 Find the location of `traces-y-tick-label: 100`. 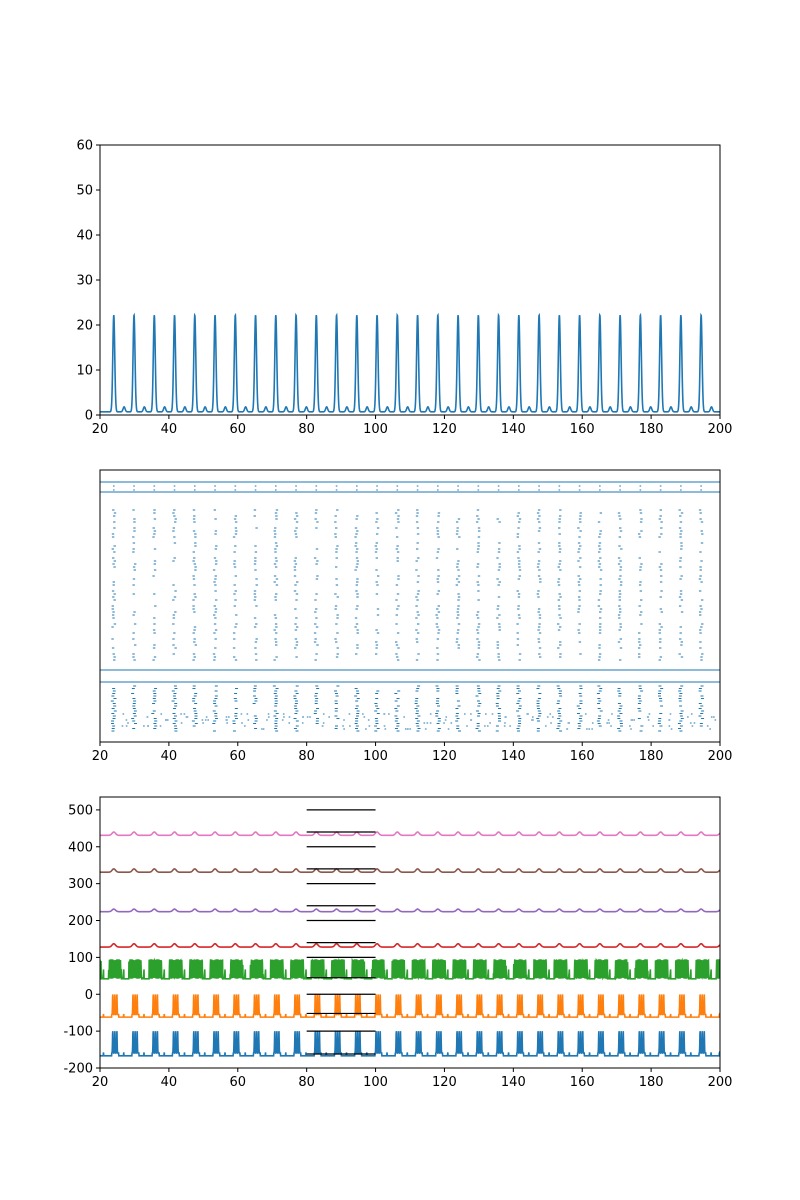

traces-y-tick-label: 100 is located at coordinates (80, 958).